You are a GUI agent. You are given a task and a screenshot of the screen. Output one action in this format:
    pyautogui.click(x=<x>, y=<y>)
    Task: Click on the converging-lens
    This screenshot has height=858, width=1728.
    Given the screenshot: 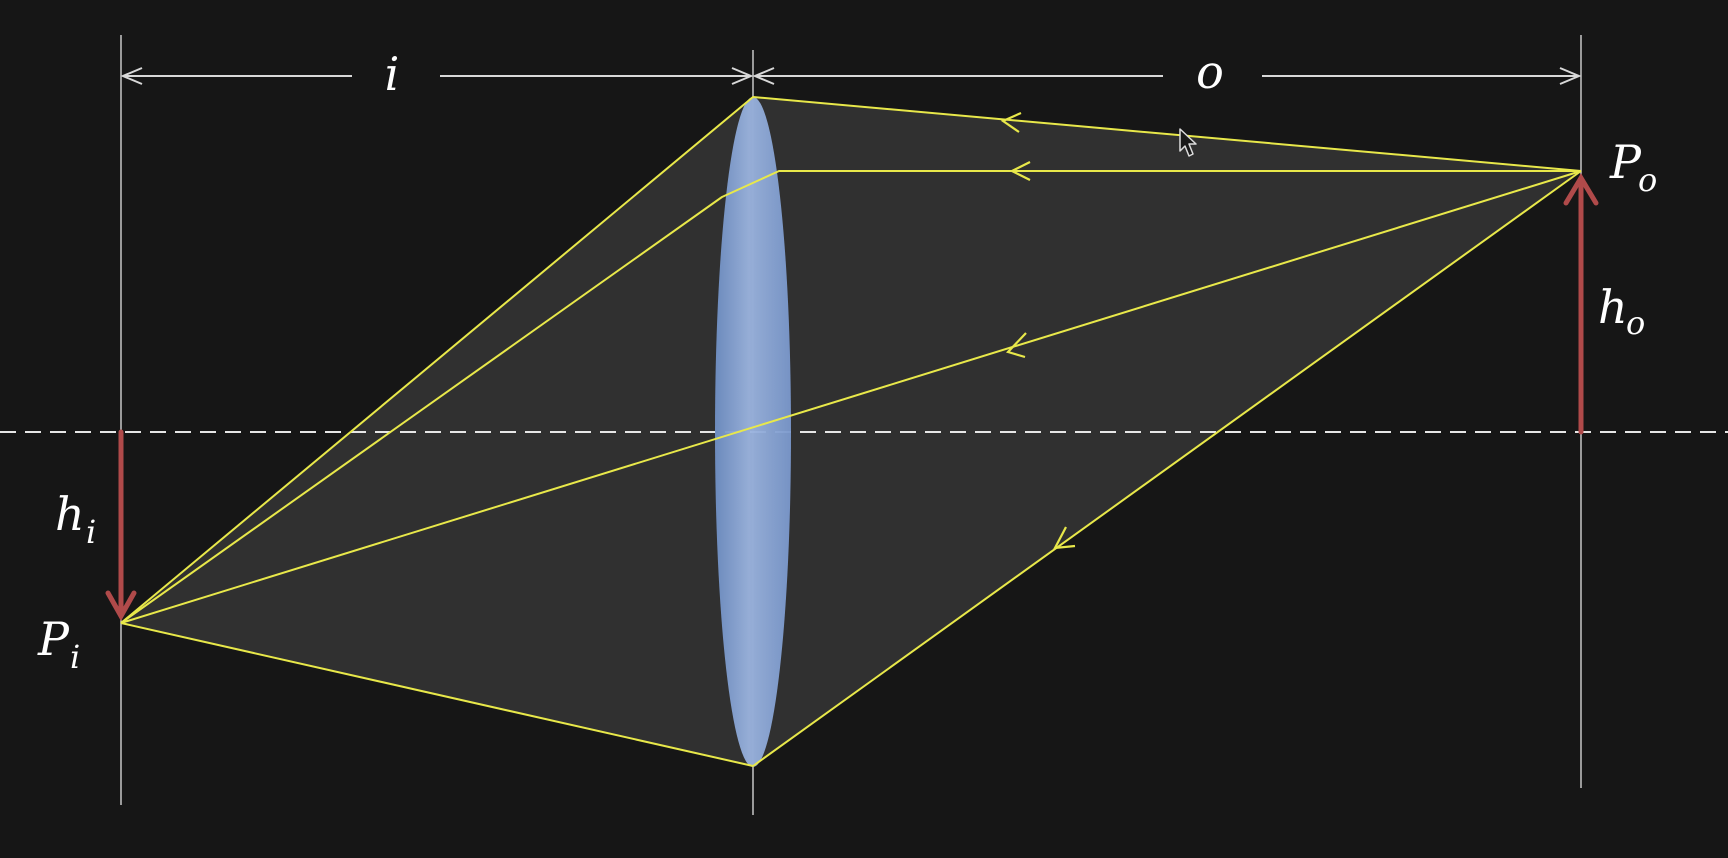 What is the action you would take?
    pyautogui.click(x=753, y=432)
    